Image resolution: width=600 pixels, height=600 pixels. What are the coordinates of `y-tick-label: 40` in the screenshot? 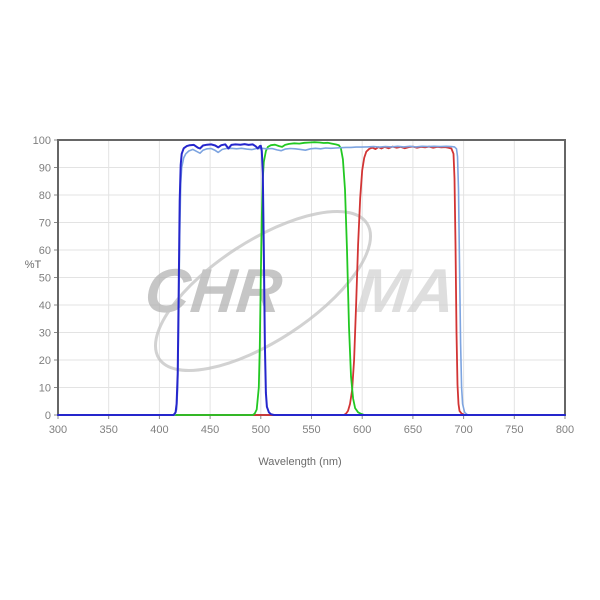 It's located at (45, 306).